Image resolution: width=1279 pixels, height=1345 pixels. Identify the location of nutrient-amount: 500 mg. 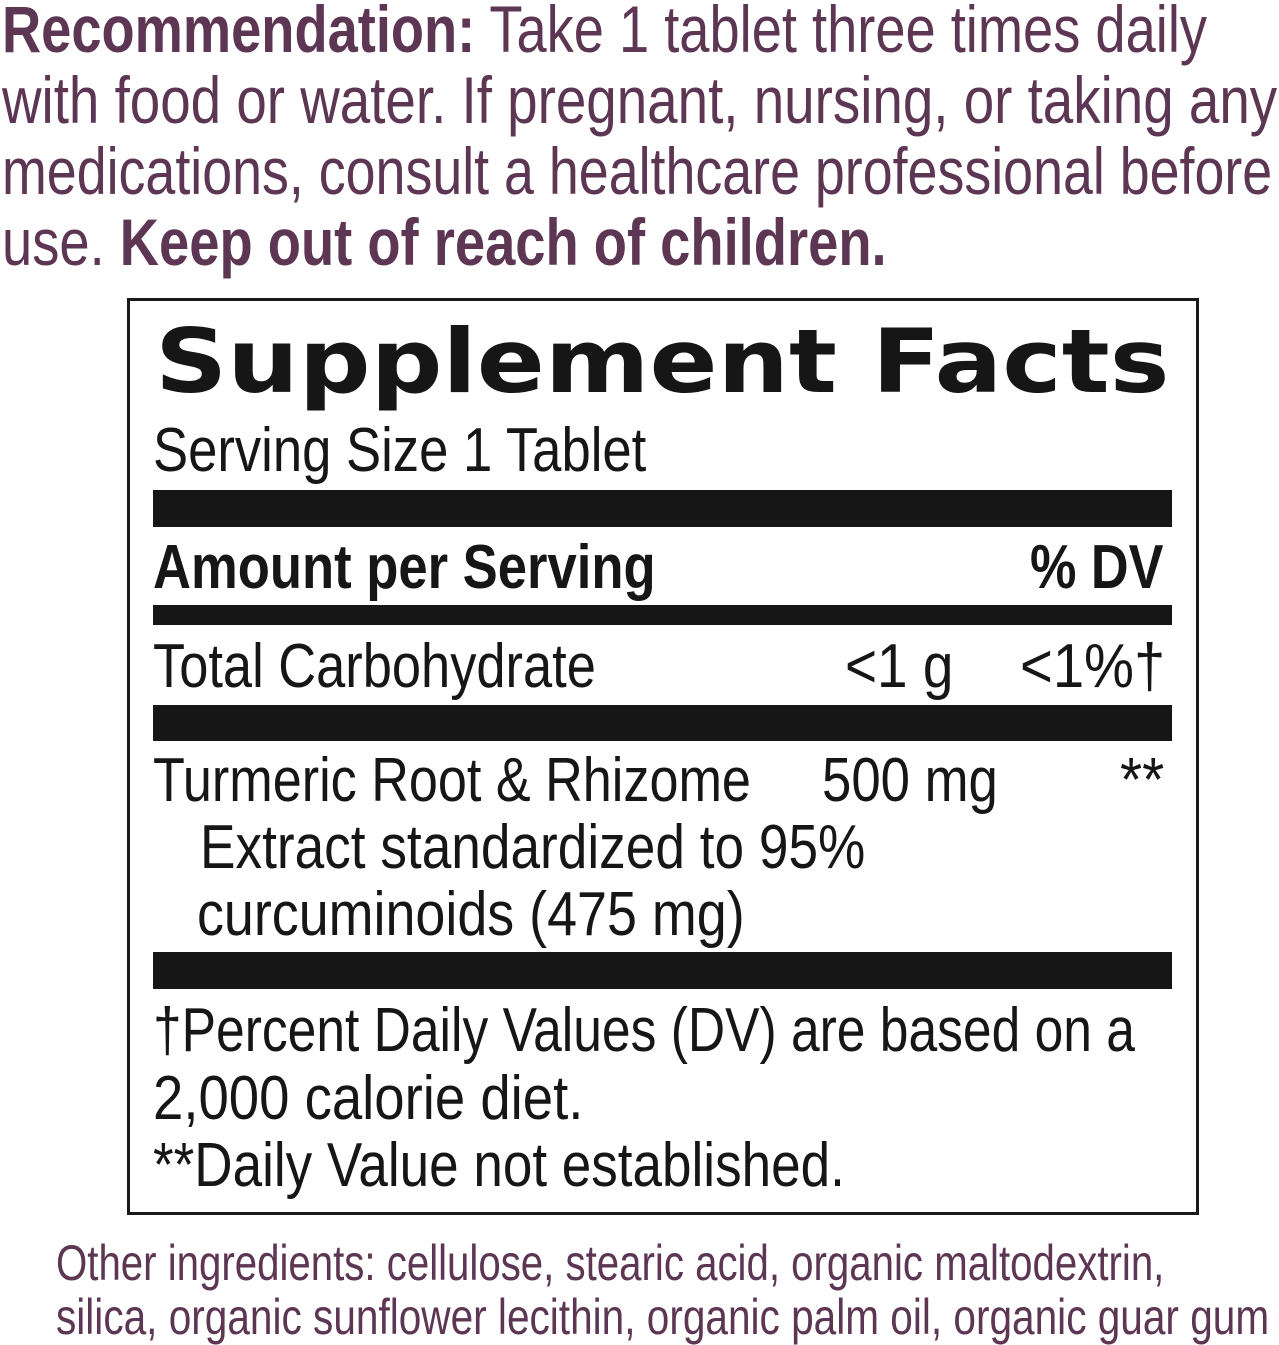
(910, 780).